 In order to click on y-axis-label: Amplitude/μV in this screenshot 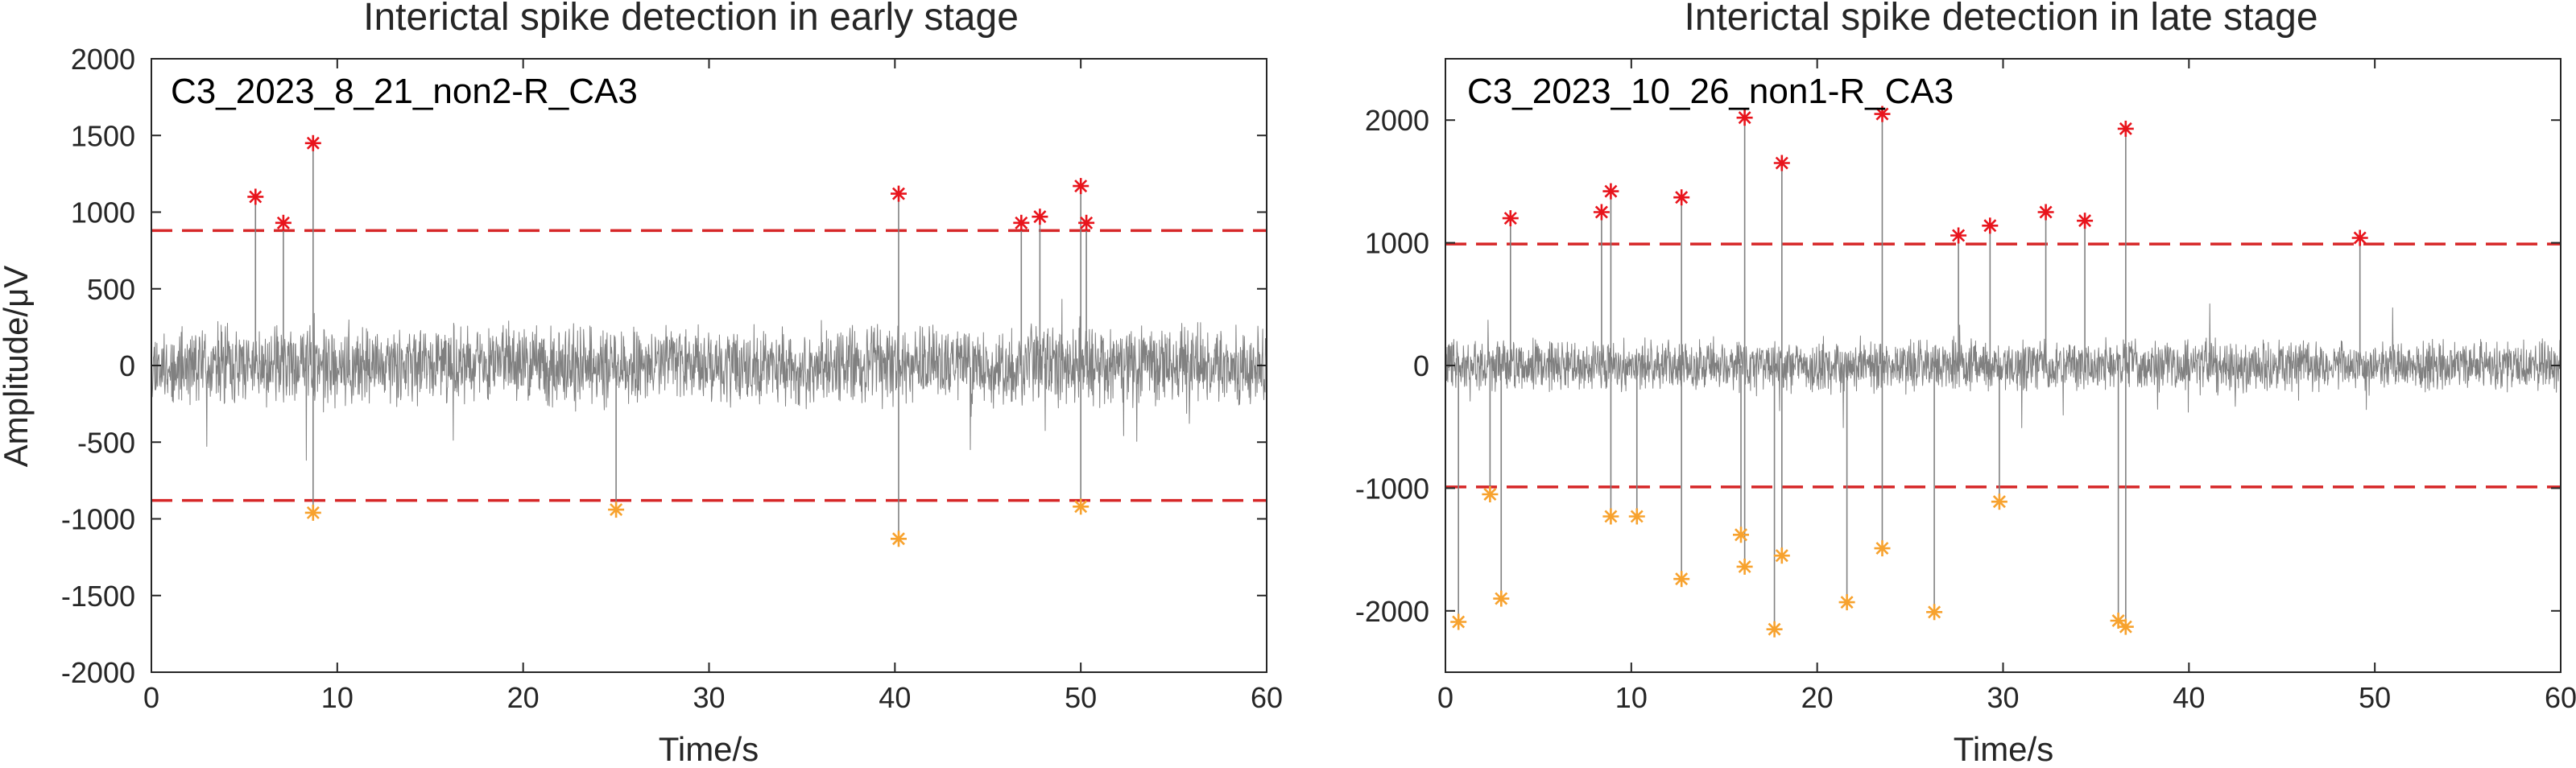, I will do `click(17, 367)`.